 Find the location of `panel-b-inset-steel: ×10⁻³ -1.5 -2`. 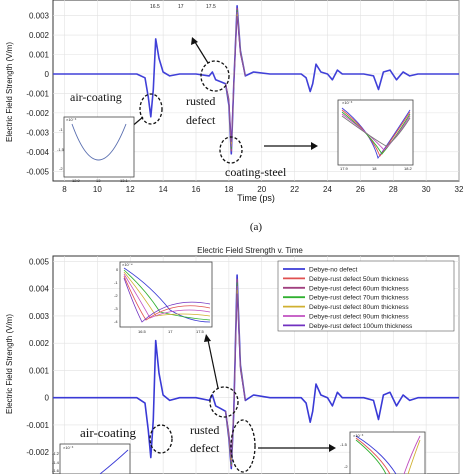

panel-b-inset-steel: ×10⁻³ -1.5 -2 is located at coordinates (383, 452).